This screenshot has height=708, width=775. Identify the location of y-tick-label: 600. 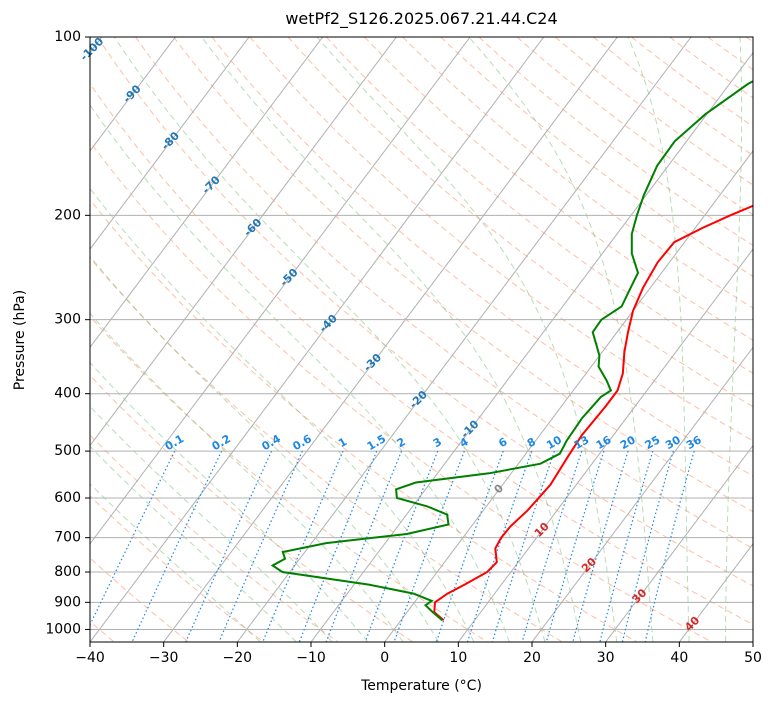
(67, 498).